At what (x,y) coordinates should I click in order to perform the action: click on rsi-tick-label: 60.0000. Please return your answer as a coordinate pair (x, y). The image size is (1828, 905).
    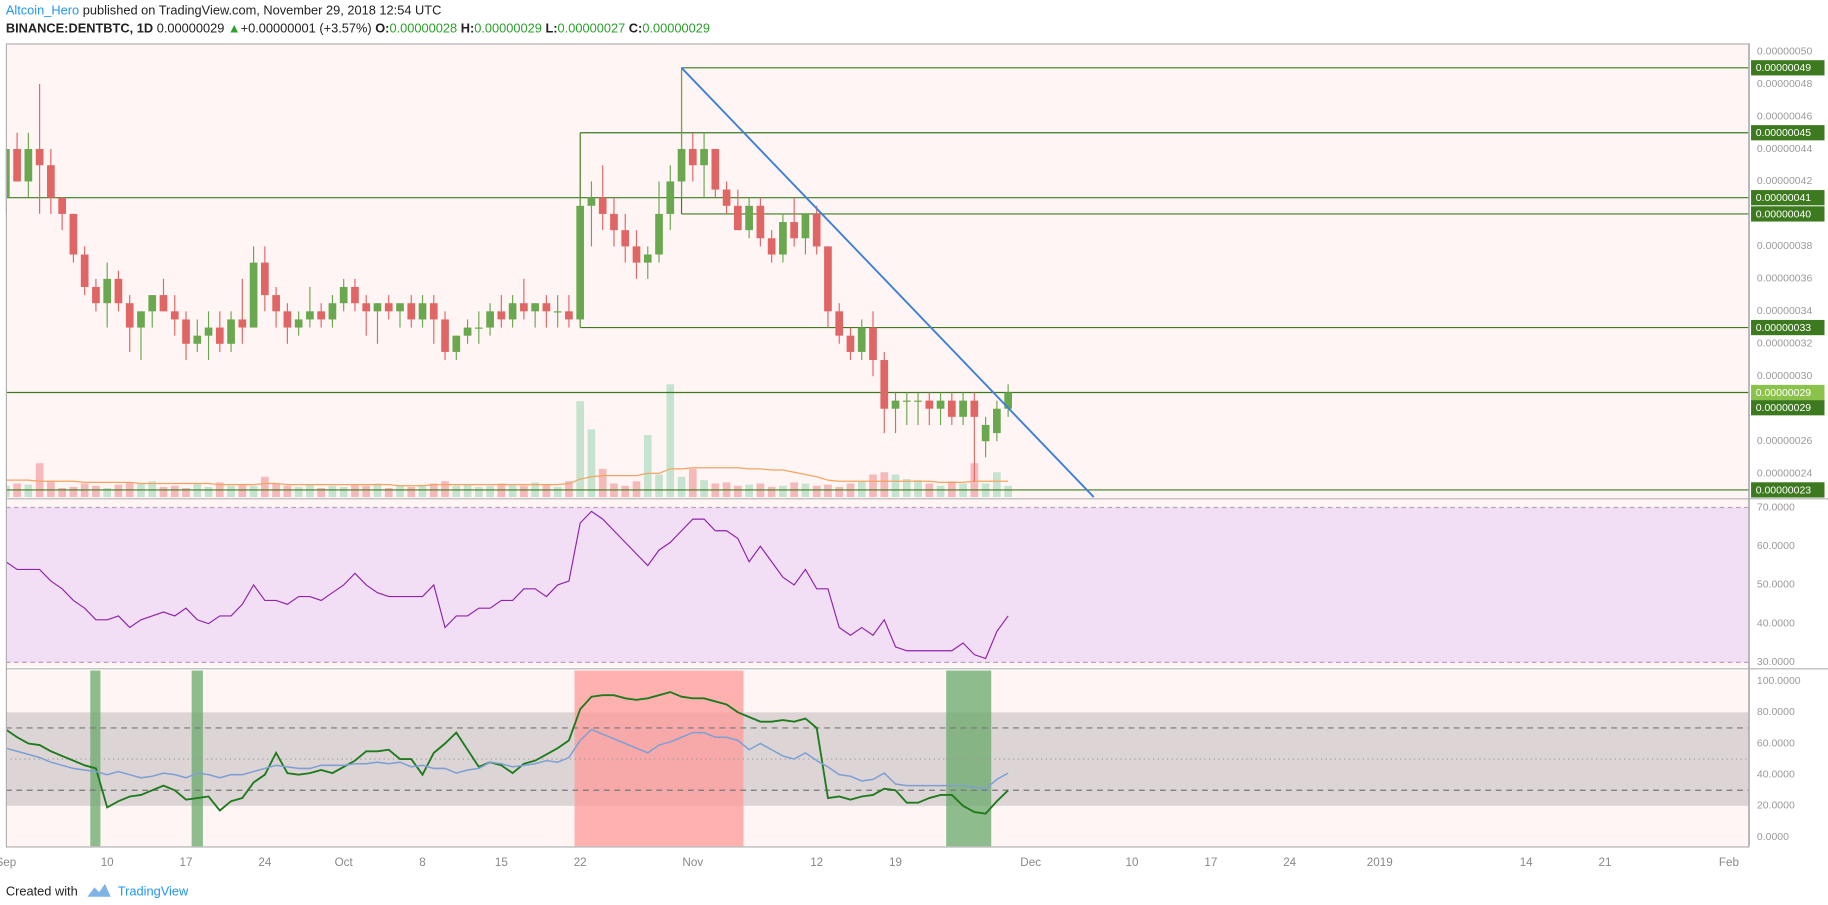
    Looking at the image, I should click on (1776, 546).